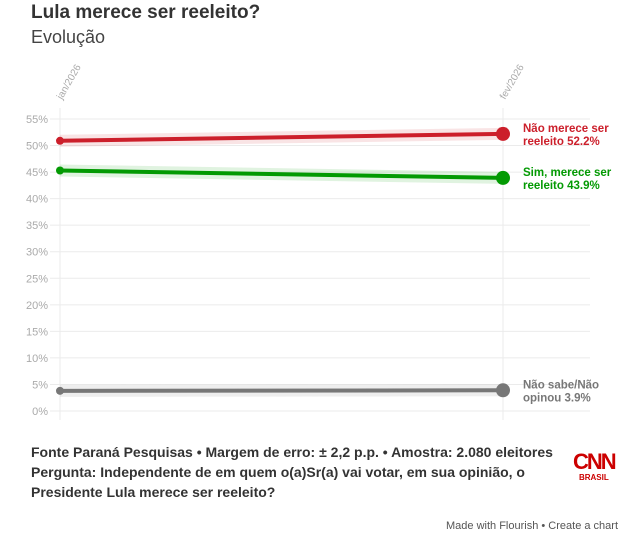 The image size is (626, 542). What do you see at coordinates (557, 398) in the screenshot?
I see `series-label: opinou 3.9%` at bounding box center [557, 398].